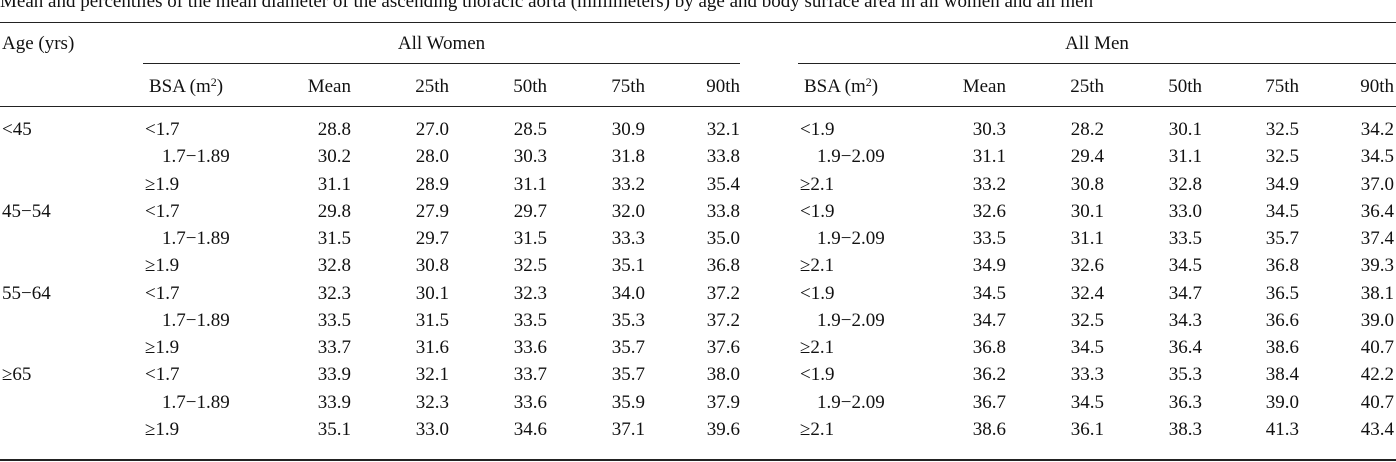 Image resolution: width=1396 pixels, height=462 pixels. Describe the element at coordinates (1087, 86) in the screenshot. I see `men-header-p25: 25th` at that location.